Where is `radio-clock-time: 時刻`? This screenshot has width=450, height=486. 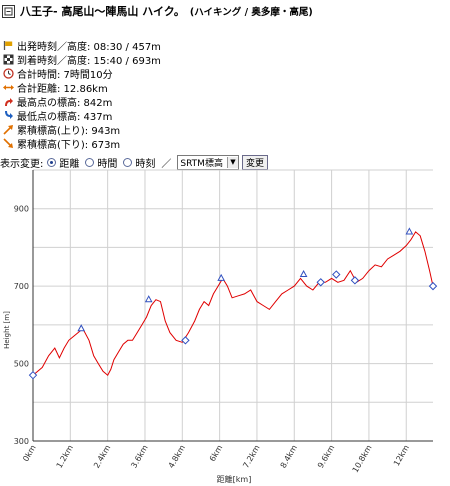
radio-clock-time: 時刻 is located at coordinates (139, 162).